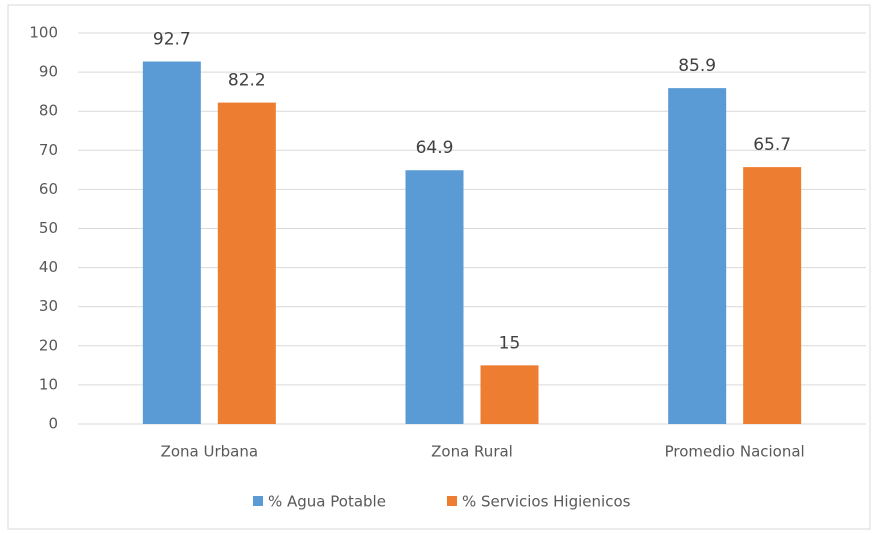 Image resolution: width=878 pixels, height=533 pixels. What do you see at coordinates (48, 306) in the screenshot?
I see `y-tick-label: 30` at bounding box center [48, 306].